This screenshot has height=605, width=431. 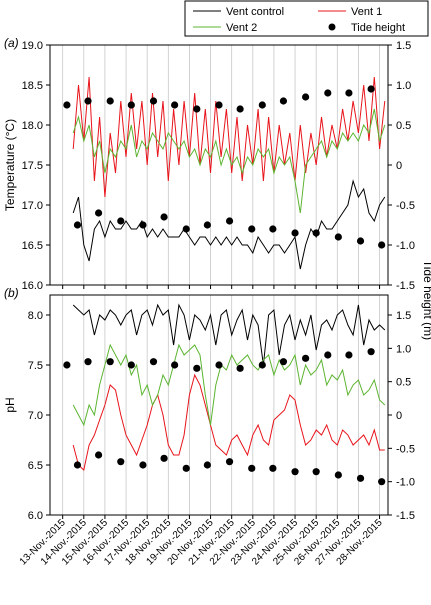 What do you see at coordinates (405, 483) in the screenshot?
I see `y2-tick-label: -1.0` at bounding box center [405, 483].